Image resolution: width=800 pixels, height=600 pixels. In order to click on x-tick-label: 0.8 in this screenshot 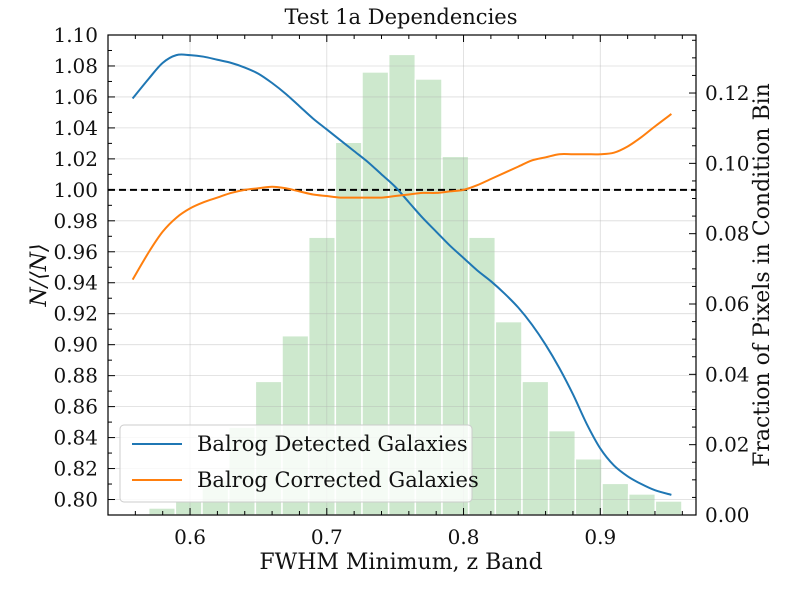, I will do `click(464, 537)`.